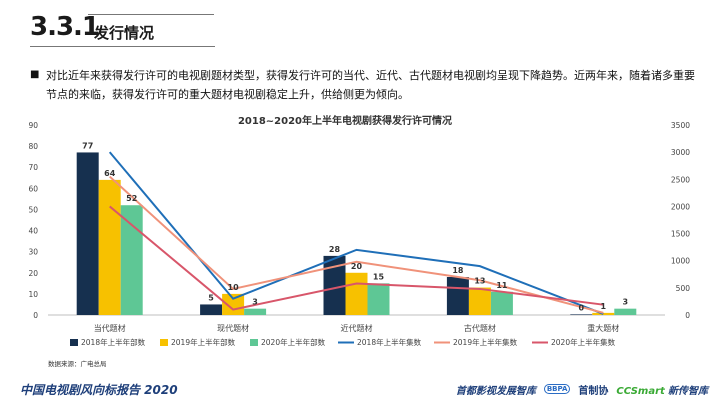 This screenshot has width=720, height=405. Describe the element at coordinates (335, 249) in the screenshot. I see `bar-data-label: 28` at that location.